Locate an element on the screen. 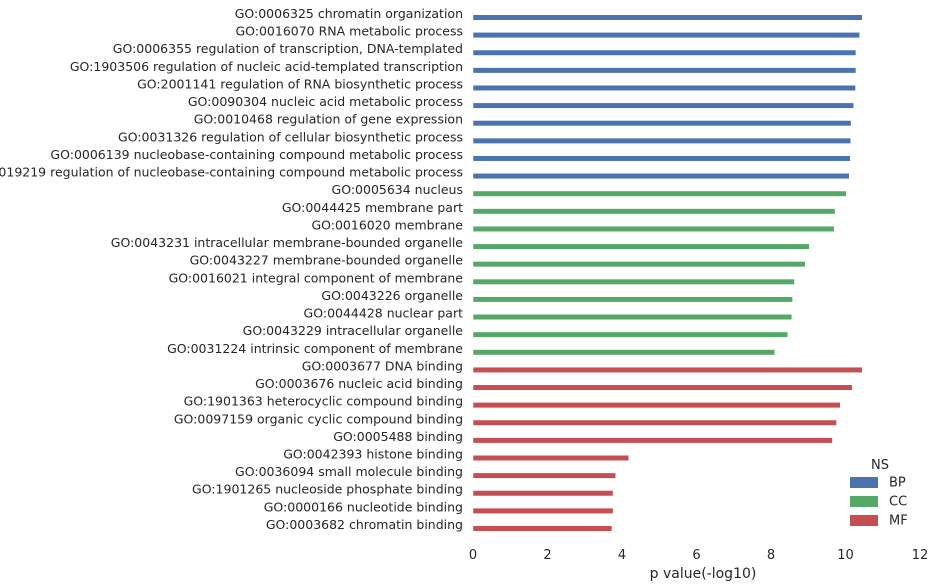 The width and height of the screenshot is (934, 587). x-axis-ticks: 0 2 4 6 8 10 12 is located at coordinates (698, 555).